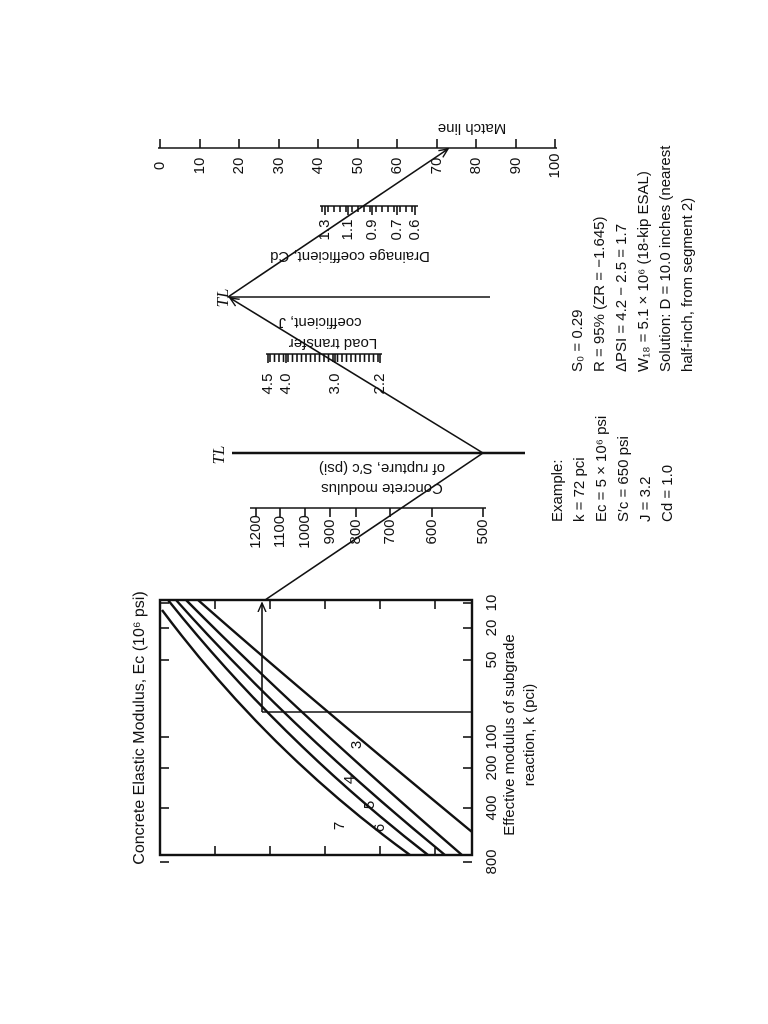 The image size is (768, 1024). Describe the element at coordinates (267, 384) in the screenshot. I see `scale-tick-label: 4.5` at that location.